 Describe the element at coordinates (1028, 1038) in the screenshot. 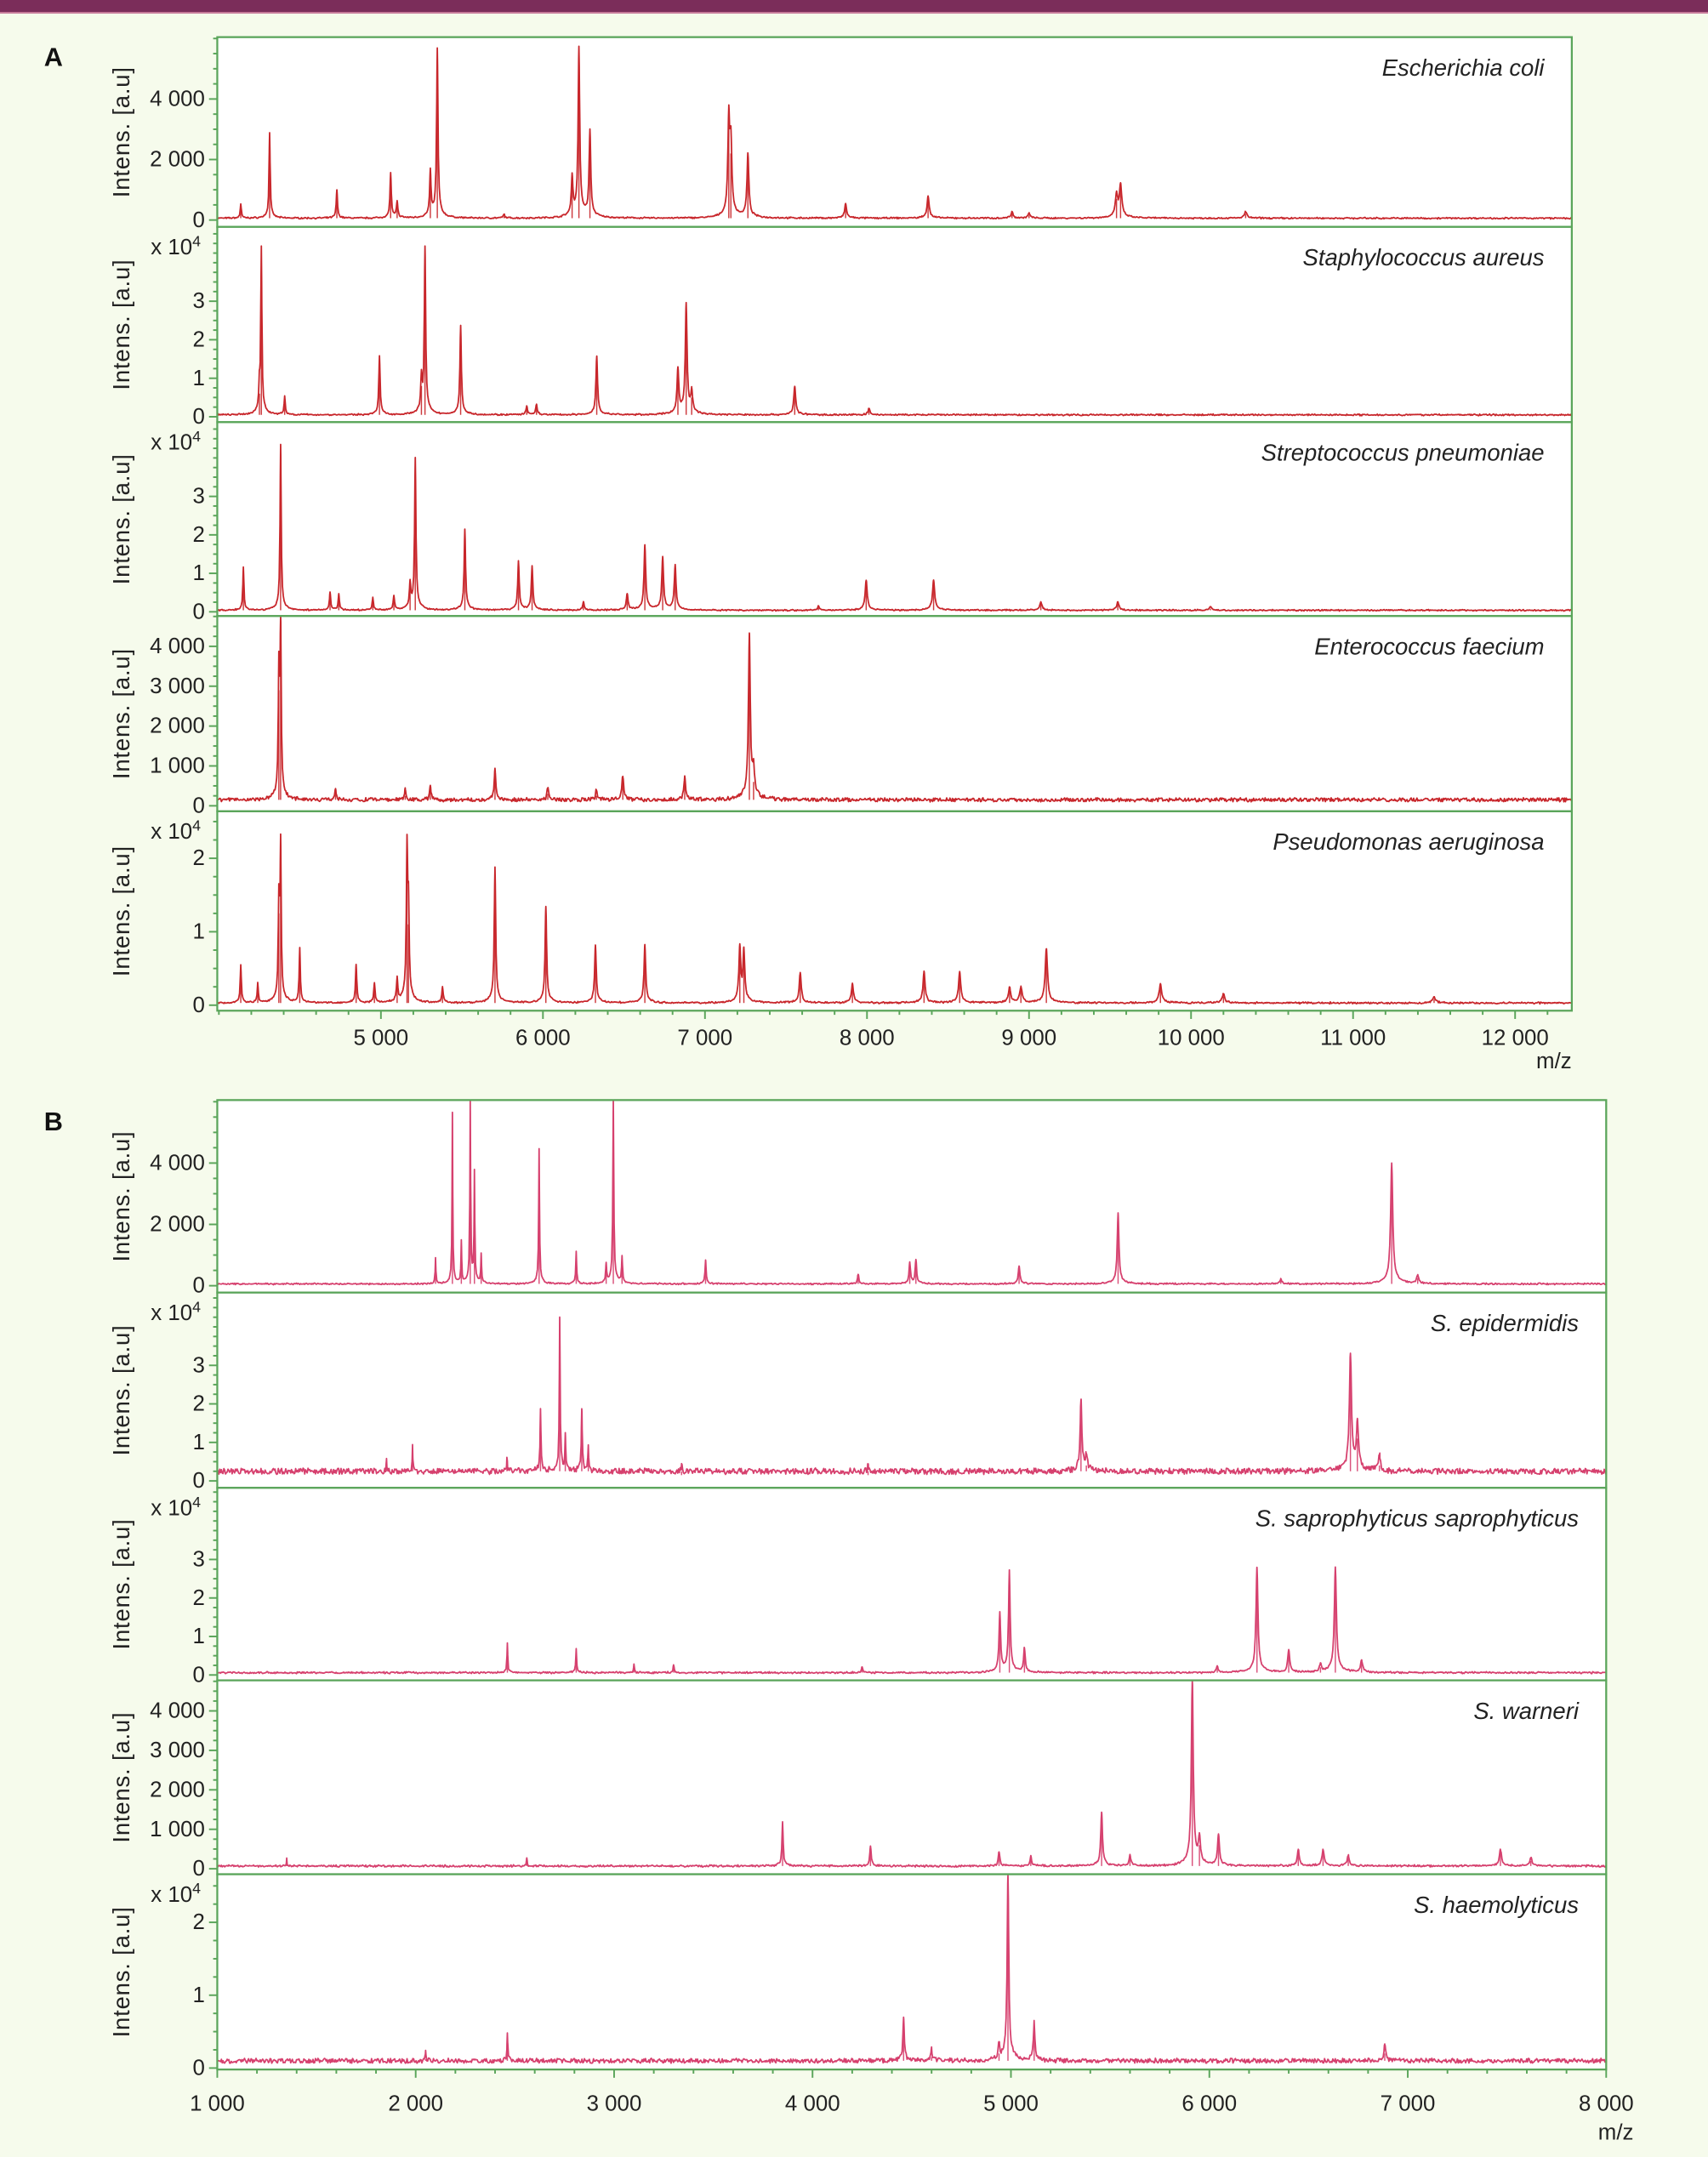

I see `x-tick-label: 9 000` at that location.